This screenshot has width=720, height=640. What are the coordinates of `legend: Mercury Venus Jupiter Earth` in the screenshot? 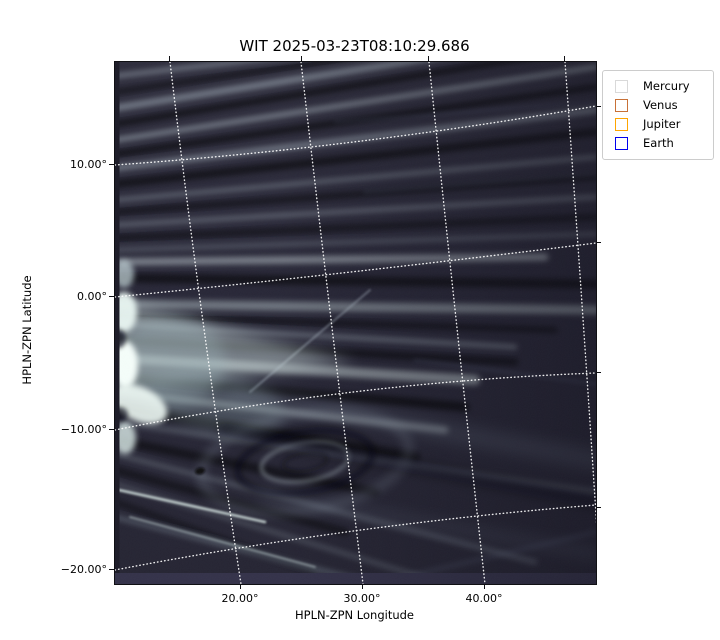 It's located at (658, 115).